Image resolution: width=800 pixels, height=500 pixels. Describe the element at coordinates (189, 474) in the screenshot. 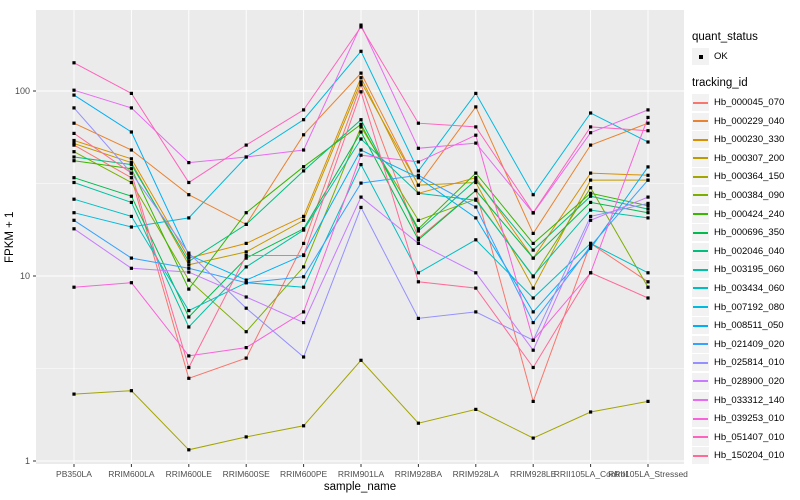

I see `x-tick-label: RRIM600LE` at that location.